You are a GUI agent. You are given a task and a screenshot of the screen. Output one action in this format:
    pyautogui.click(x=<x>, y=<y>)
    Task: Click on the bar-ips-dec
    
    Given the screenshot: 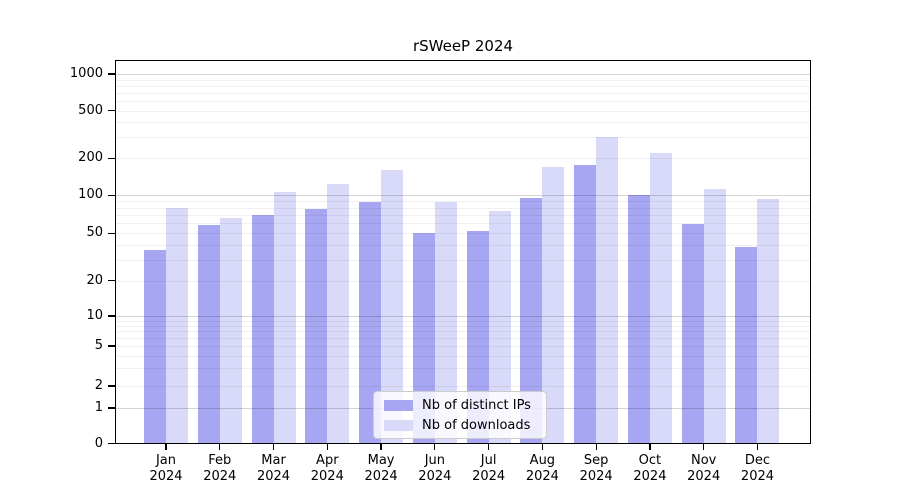 What is the action you would take?
    pyautogui.click(x=746, y=345)
    